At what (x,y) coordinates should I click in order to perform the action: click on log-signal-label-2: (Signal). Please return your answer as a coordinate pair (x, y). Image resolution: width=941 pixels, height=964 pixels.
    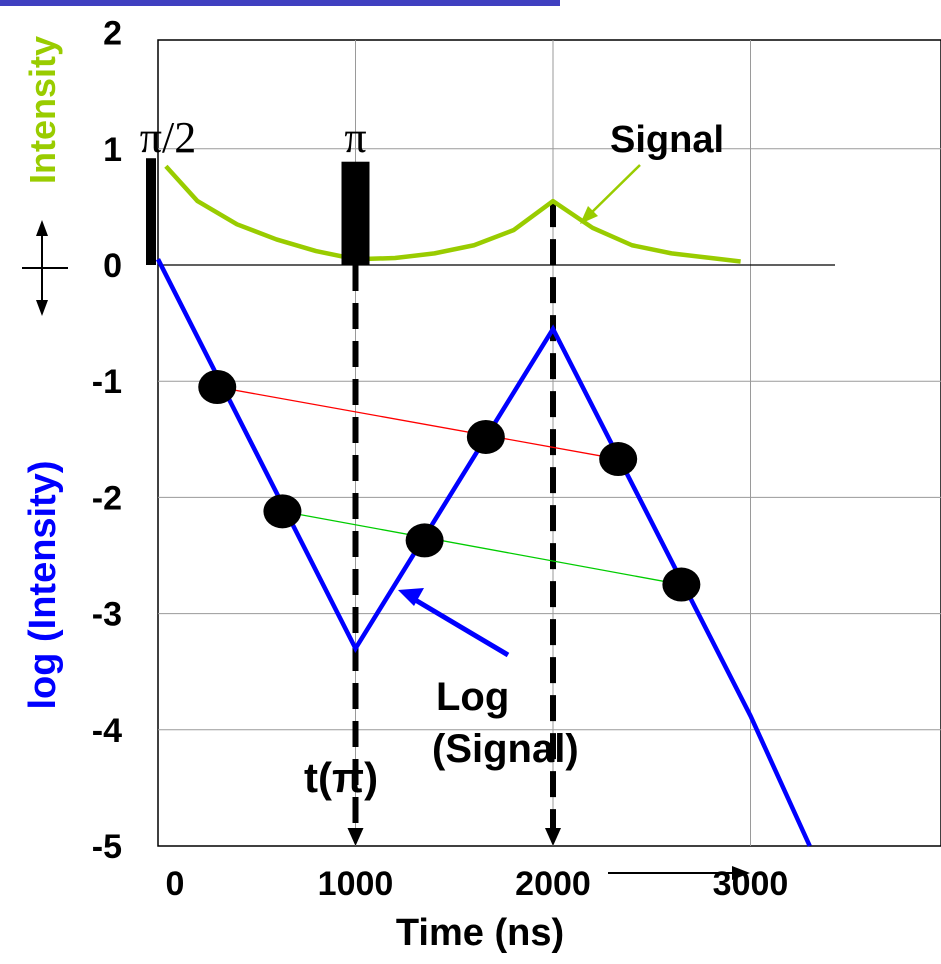
    Looking at the image, I should click on (505, 749).